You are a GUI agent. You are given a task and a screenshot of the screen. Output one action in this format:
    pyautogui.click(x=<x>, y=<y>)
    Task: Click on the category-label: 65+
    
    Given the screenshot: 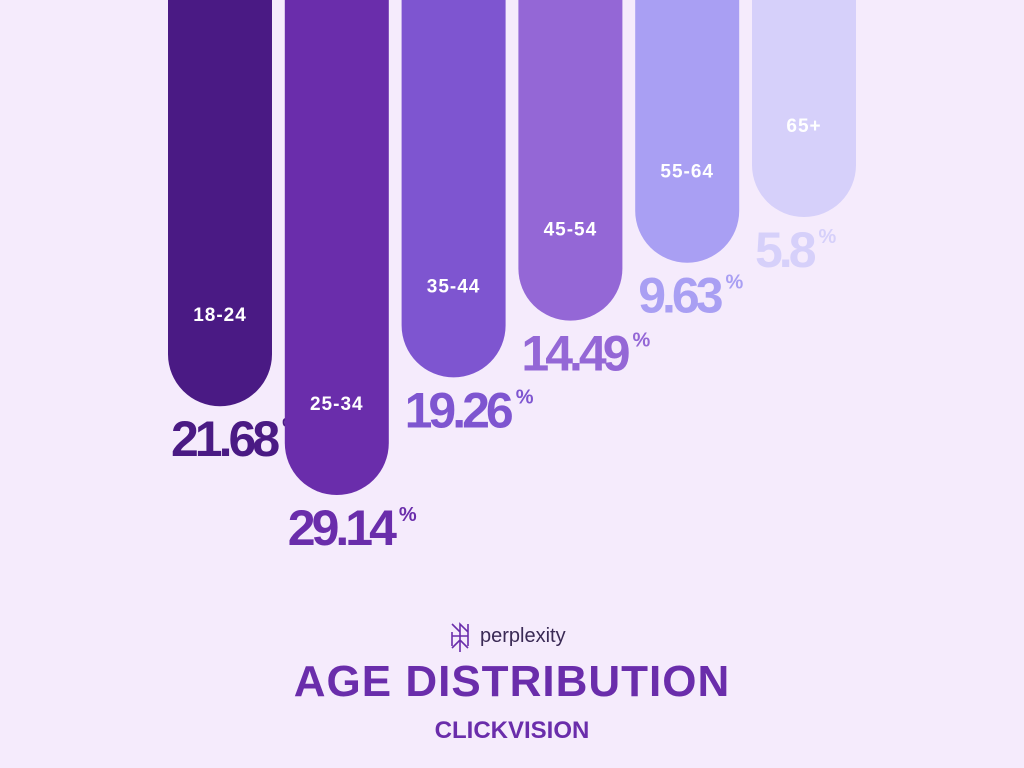 What is the action you would take?
    pyautogui.click(x=803, y=126)
    